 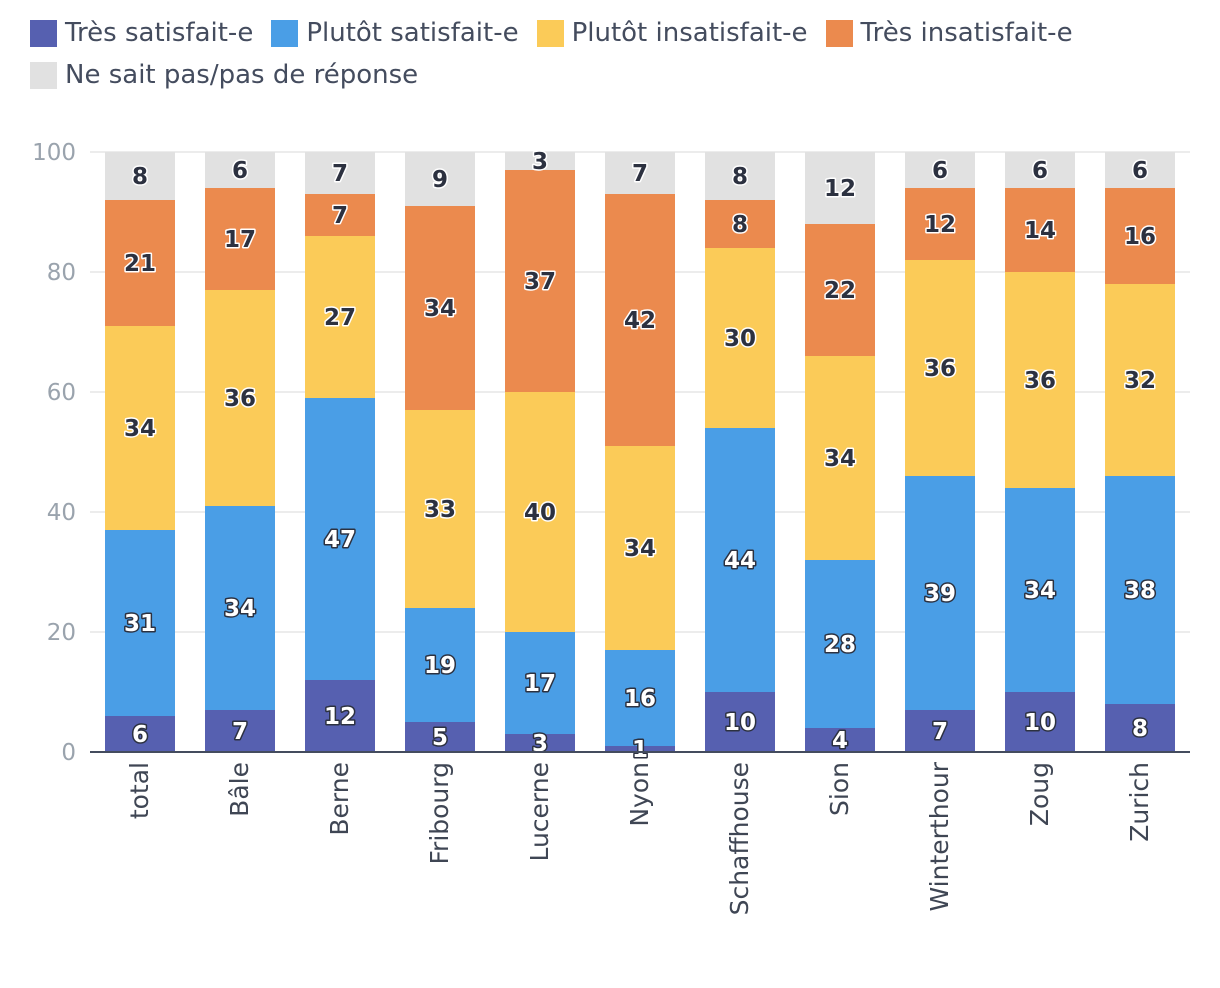 What do you see at coordinates (440, 510) in the screenshot?
I see `data-label: 33` at bounding box center [440, 510].